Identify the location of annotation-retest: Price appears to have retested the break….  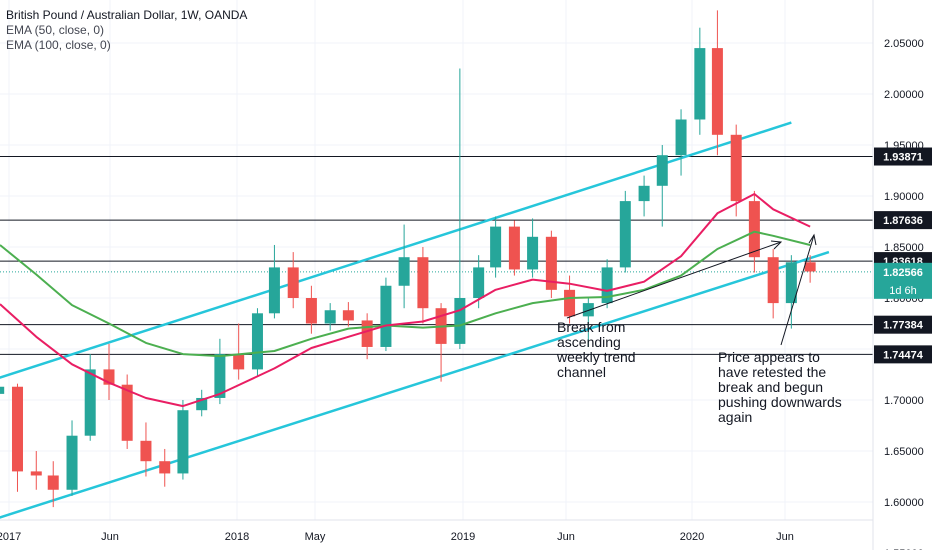
(780, 387).